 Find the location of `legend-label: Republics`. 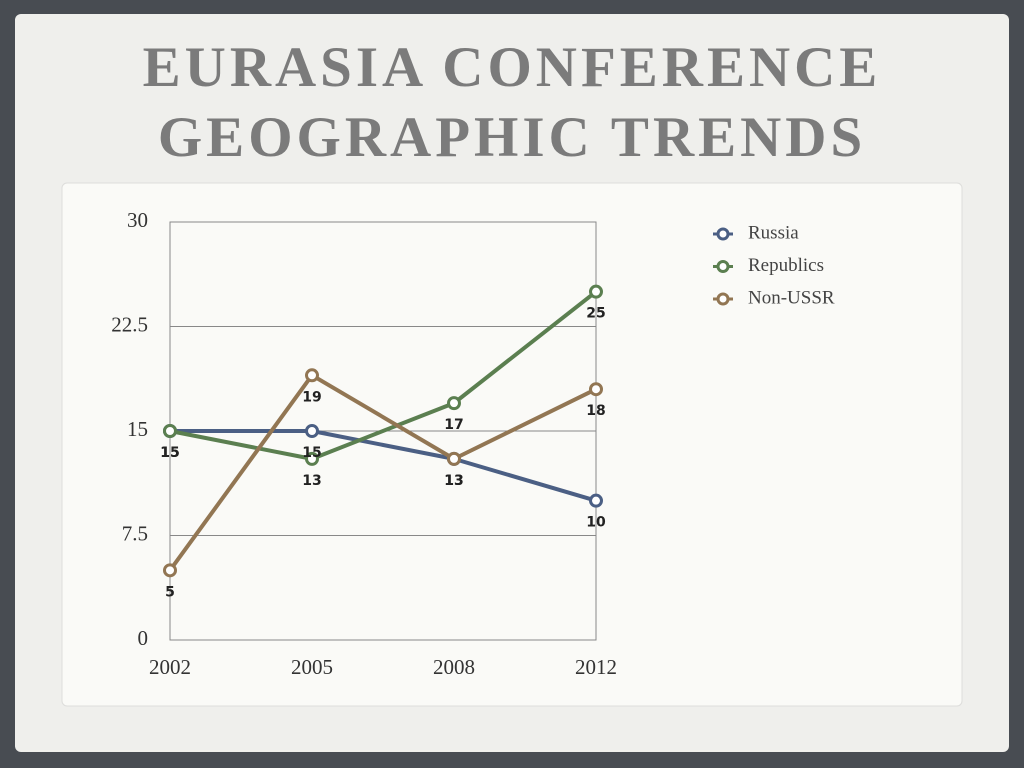

legend-label: Republics is located at coordinates (786, 265).